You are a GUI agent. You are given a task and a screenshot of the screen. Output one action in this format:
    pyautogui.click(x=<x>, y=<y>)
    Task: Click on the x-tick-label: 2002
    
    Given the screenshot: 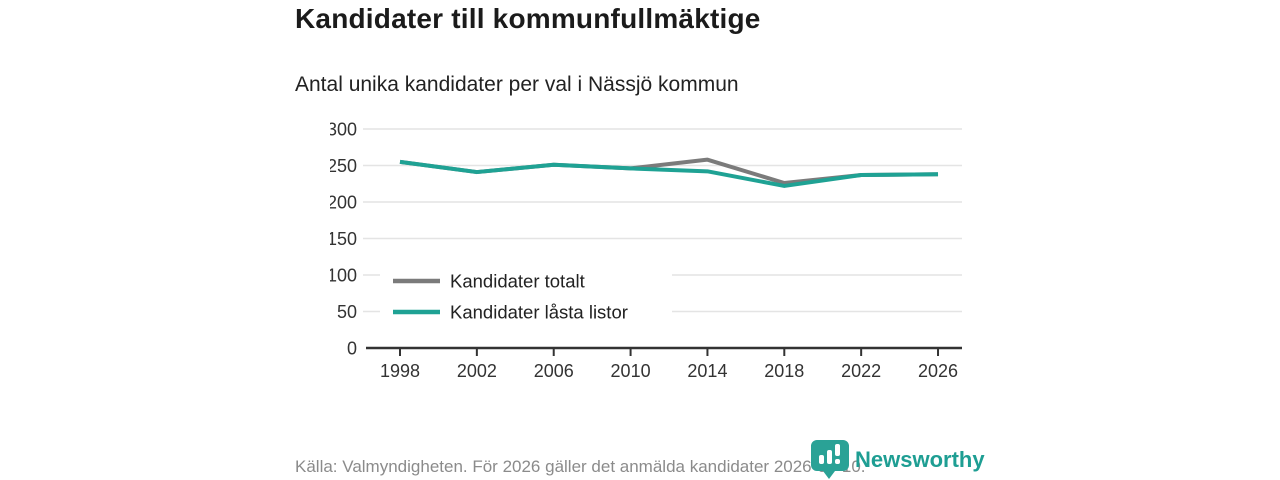 What is the action you would take?
    pyautogui.click(x=477, y=371)
    